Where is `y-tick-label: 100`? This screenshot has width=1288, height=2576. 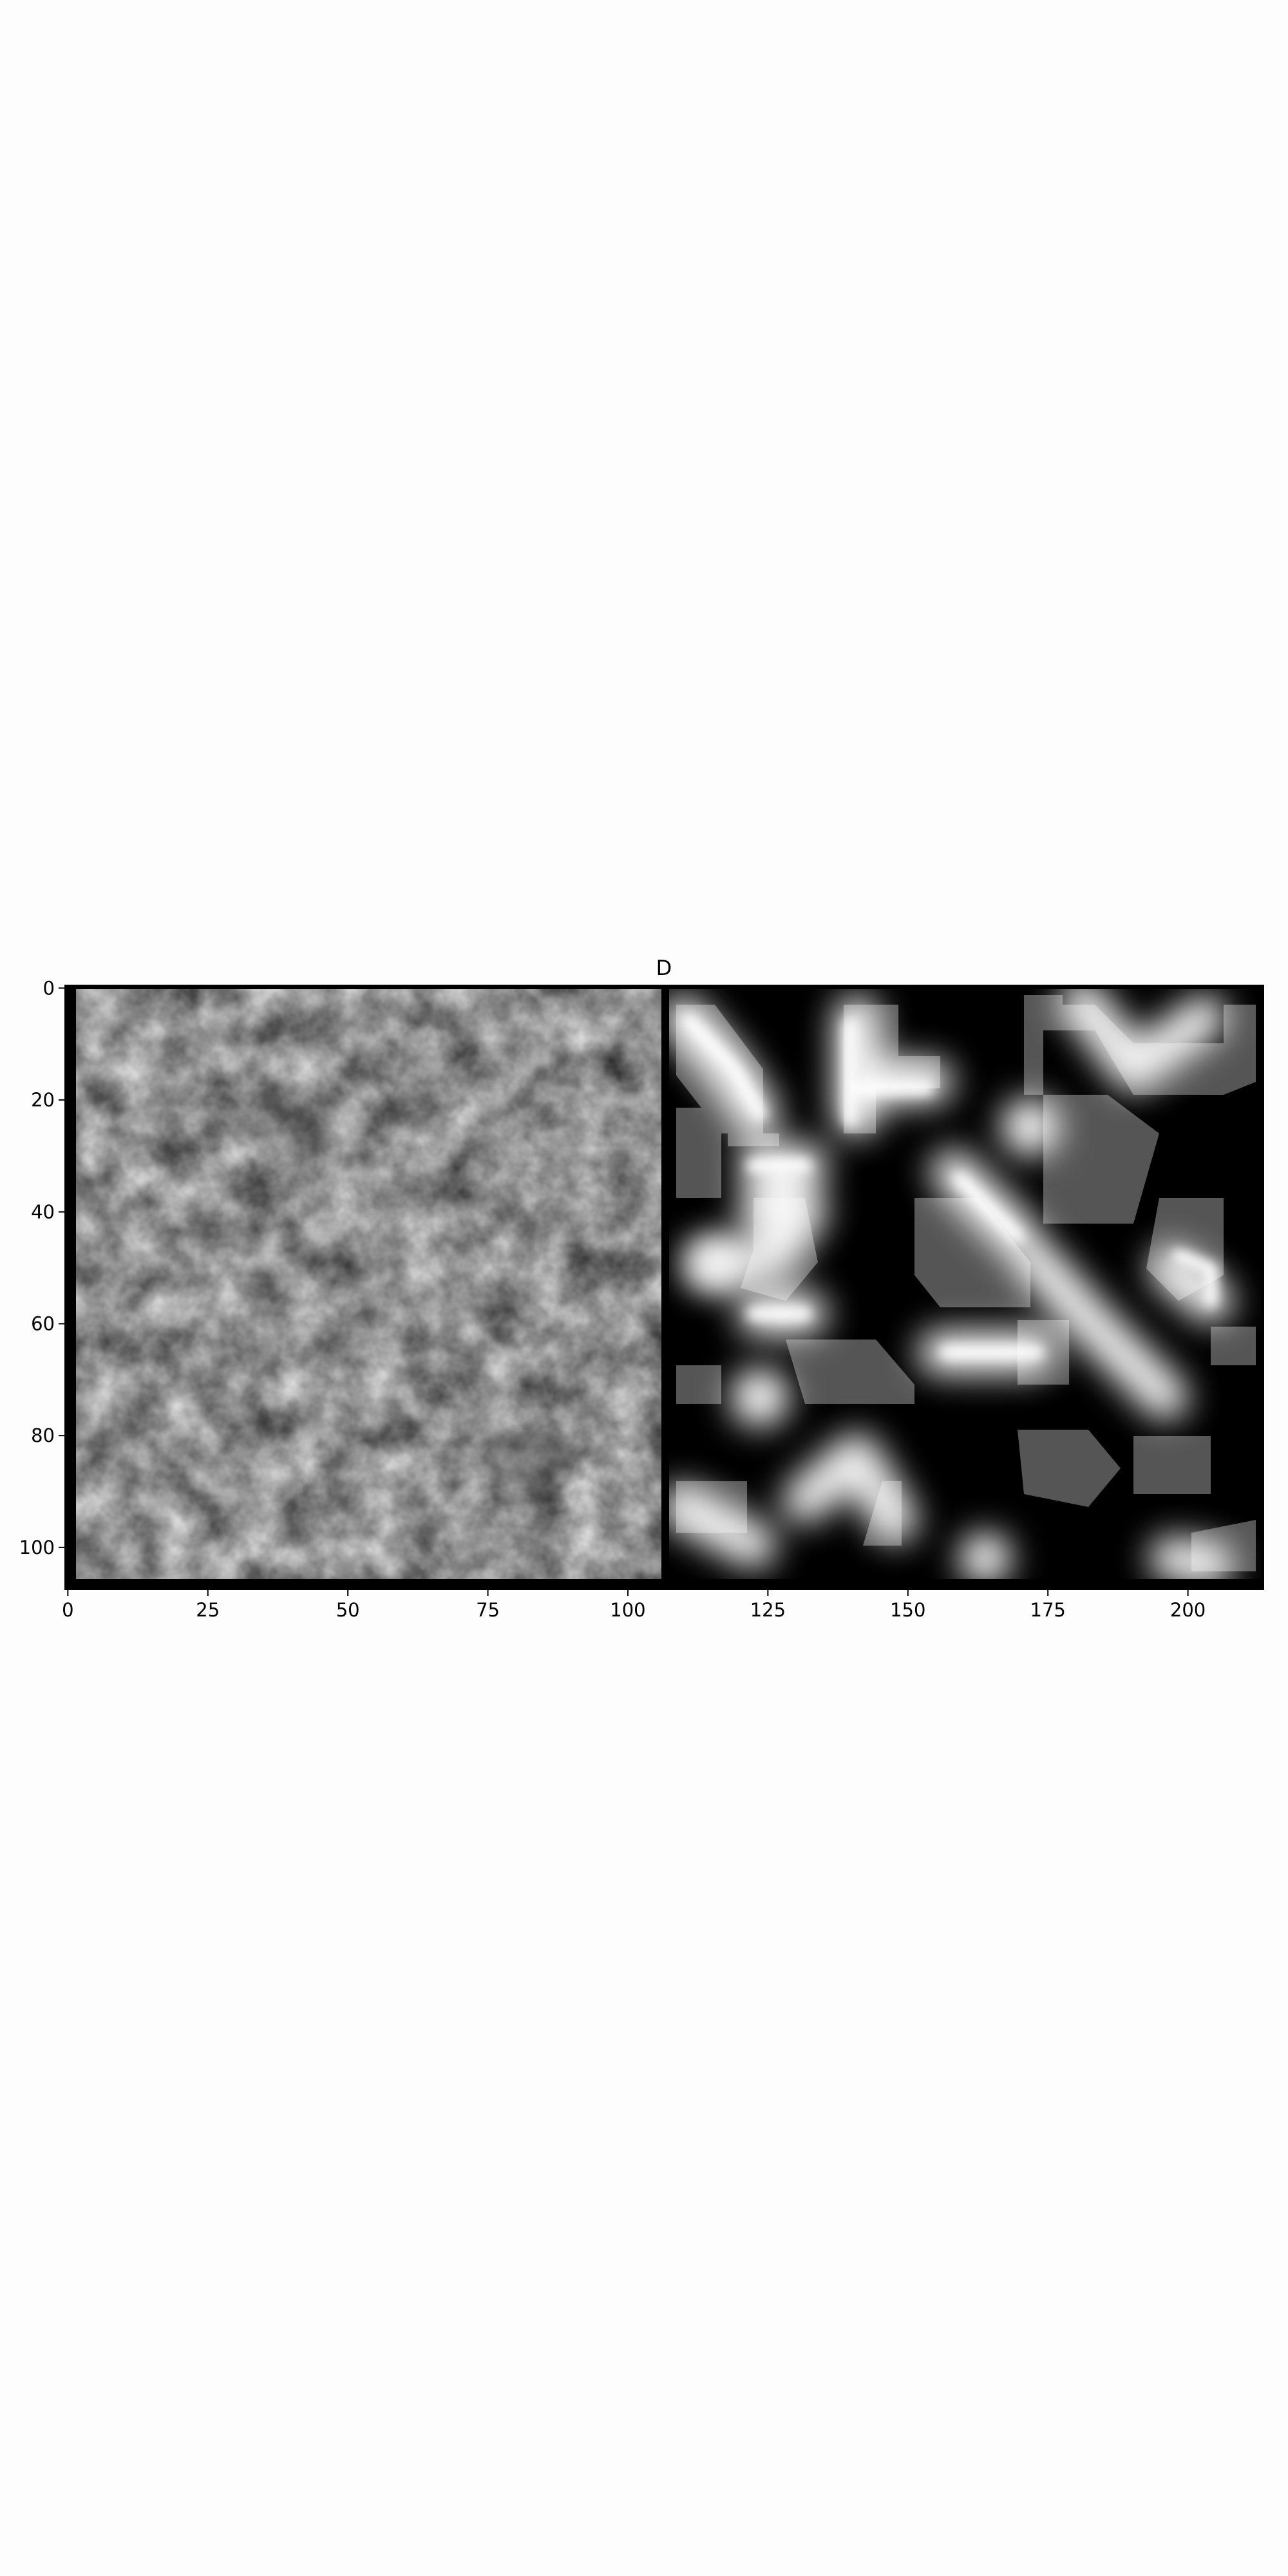
y-tick-label: 100 is located at coordinates (37, 1547).